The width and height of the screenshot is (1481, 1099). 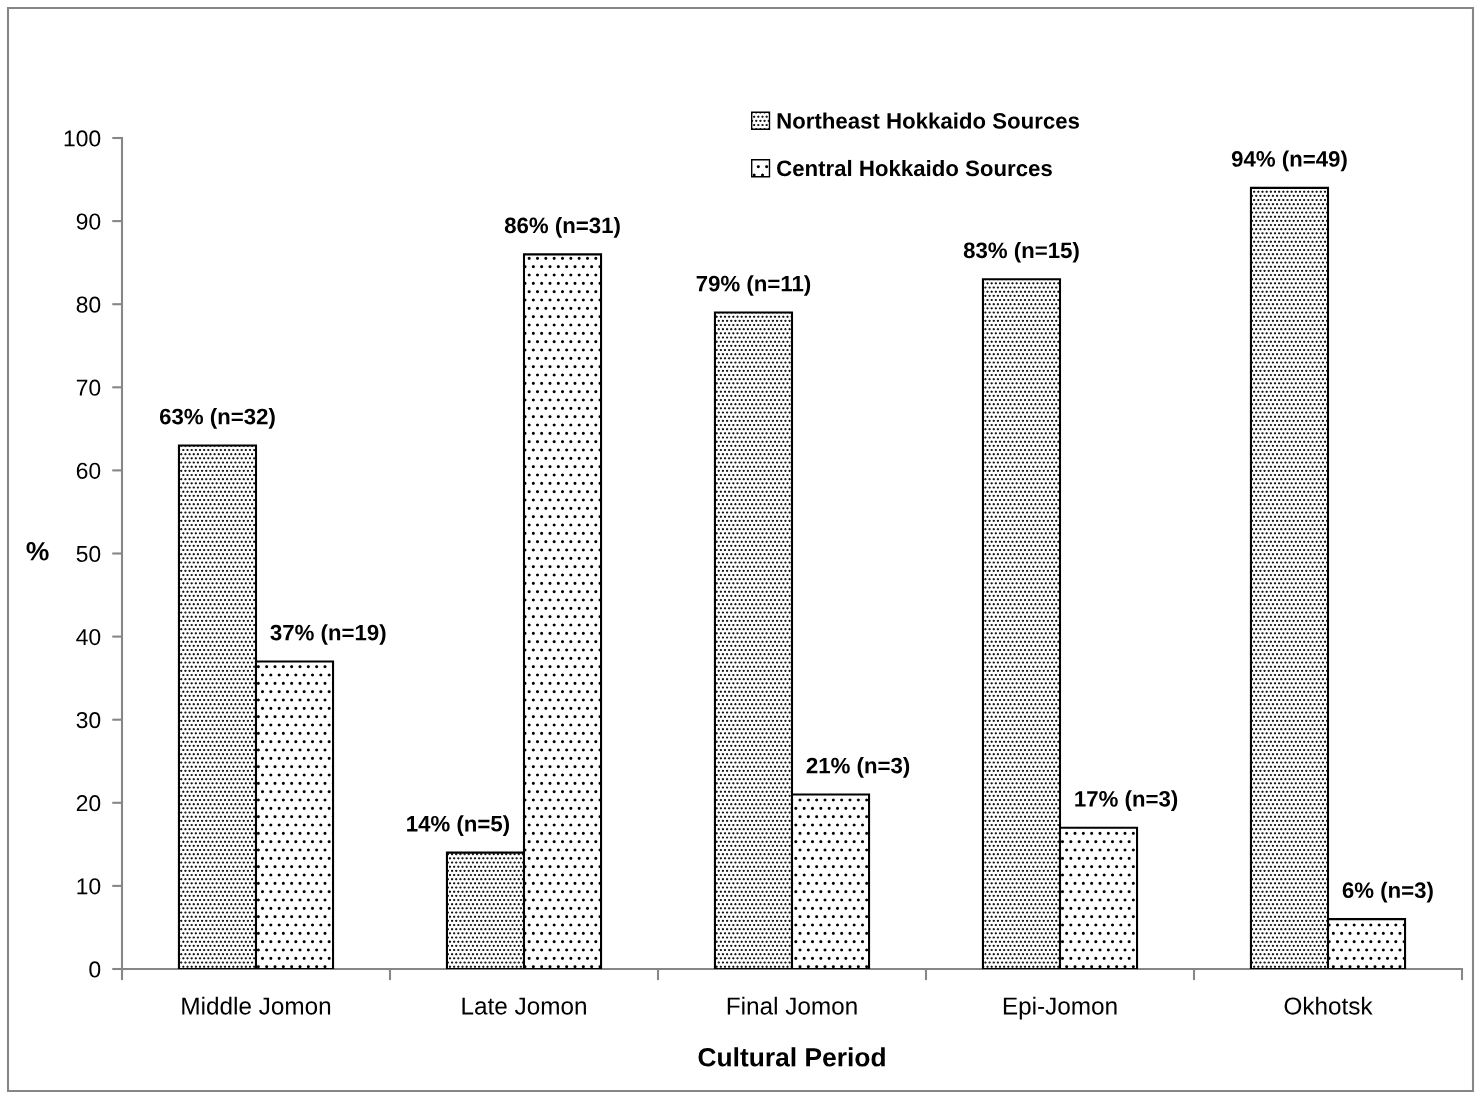 I want to click on y-tick-label: 40, so click(x=88, y=637).